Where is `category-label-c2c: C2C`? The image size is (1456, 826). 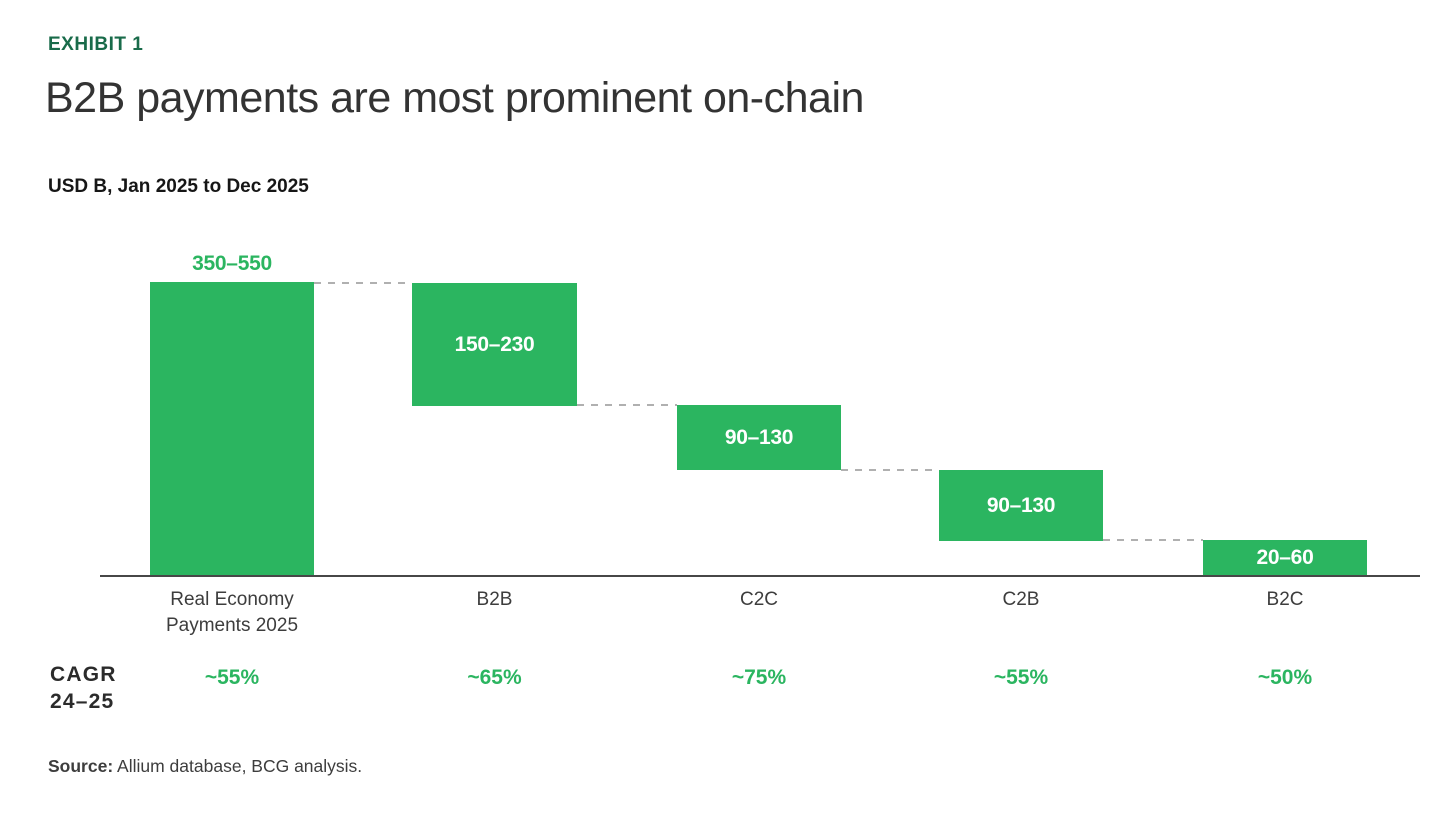
category-label-c2c: C2C is located at coordinates (758, 599).